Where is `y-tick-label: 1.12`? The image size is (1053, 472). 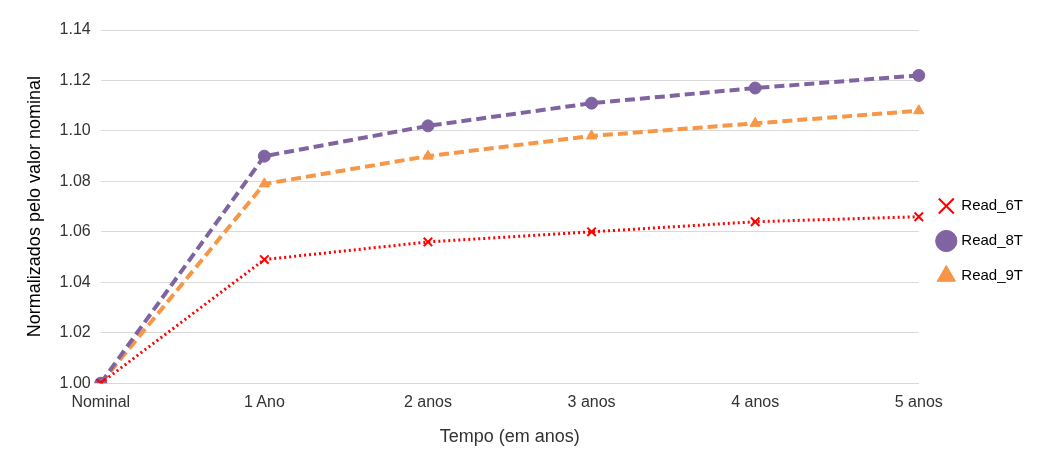 y-tick-label: 1.12 is located at coordinates (75, 79).